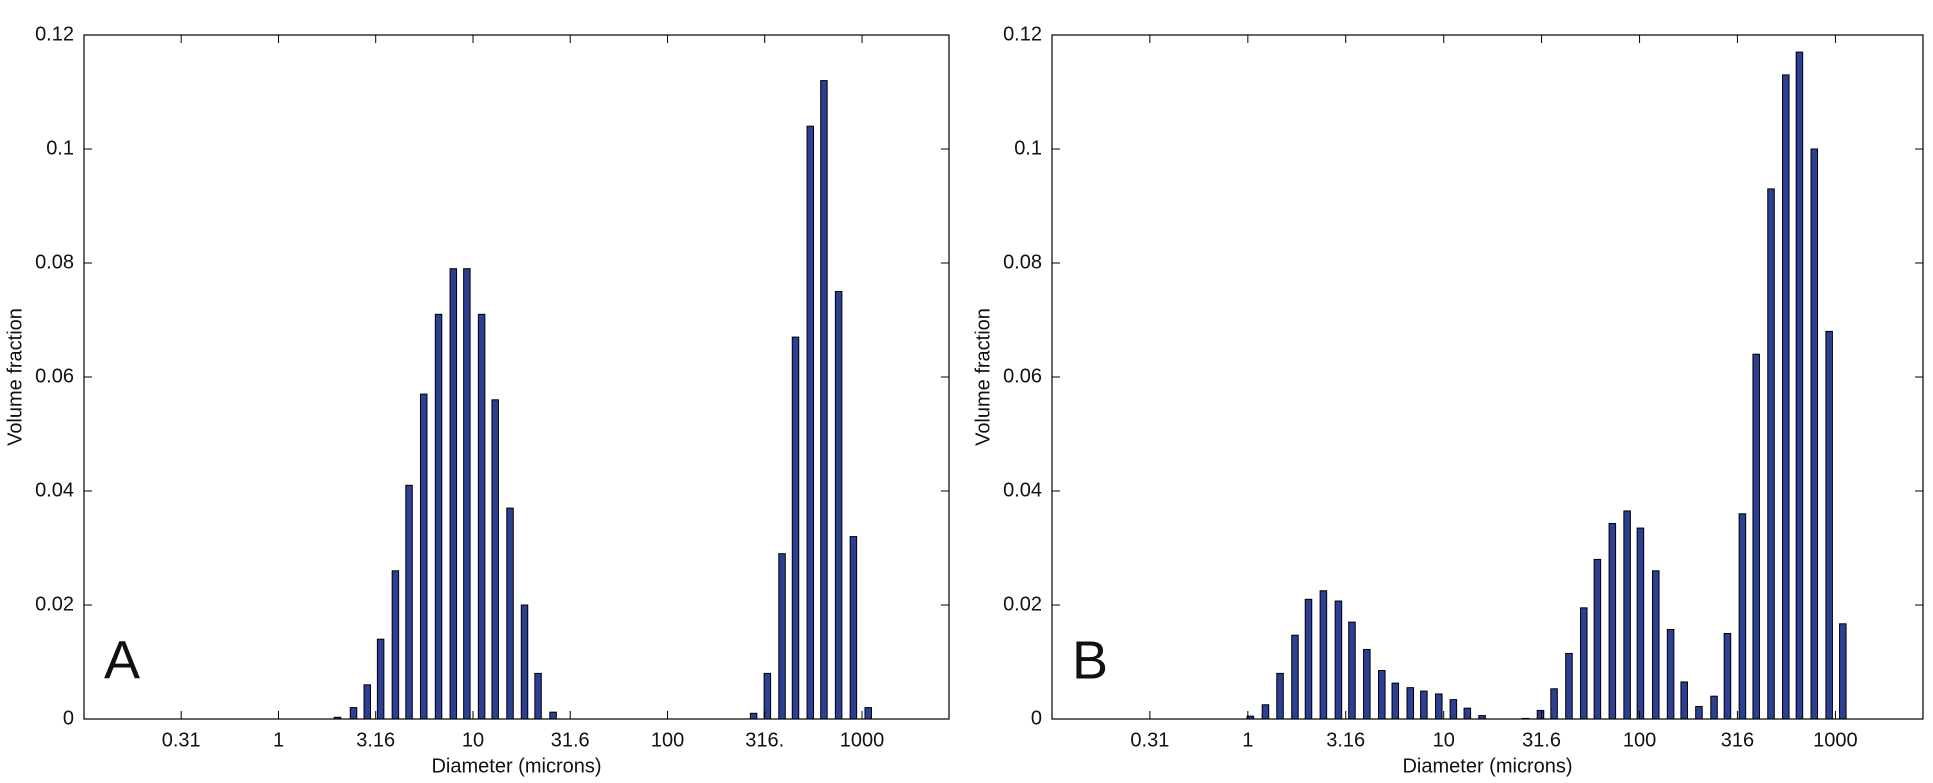 This screenshot has height=783, width=1933. What do you see at coordinates (1090, 660) in the screenshot?
I see `panel-label: B` at bounding box center [1090, 660].